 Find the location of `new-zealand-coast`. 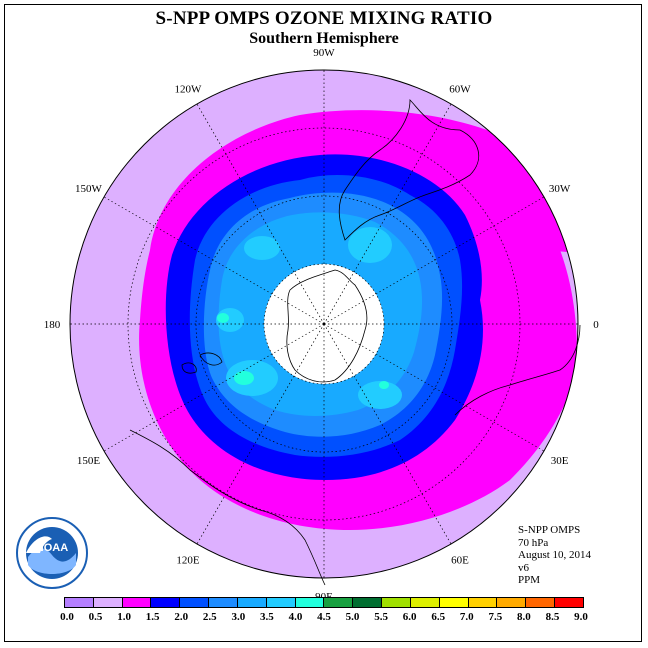

new-zealand-coast is located at coordinates (211, 359).